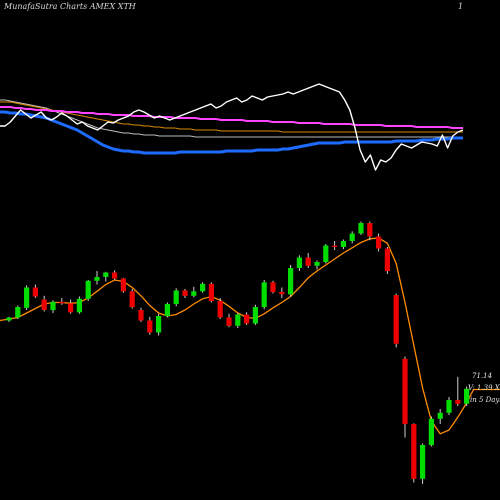 Image resolution: width=500 pixels, height=500 pixels. I want to click on period-annotation: in 5 Days, so click(485, 400).